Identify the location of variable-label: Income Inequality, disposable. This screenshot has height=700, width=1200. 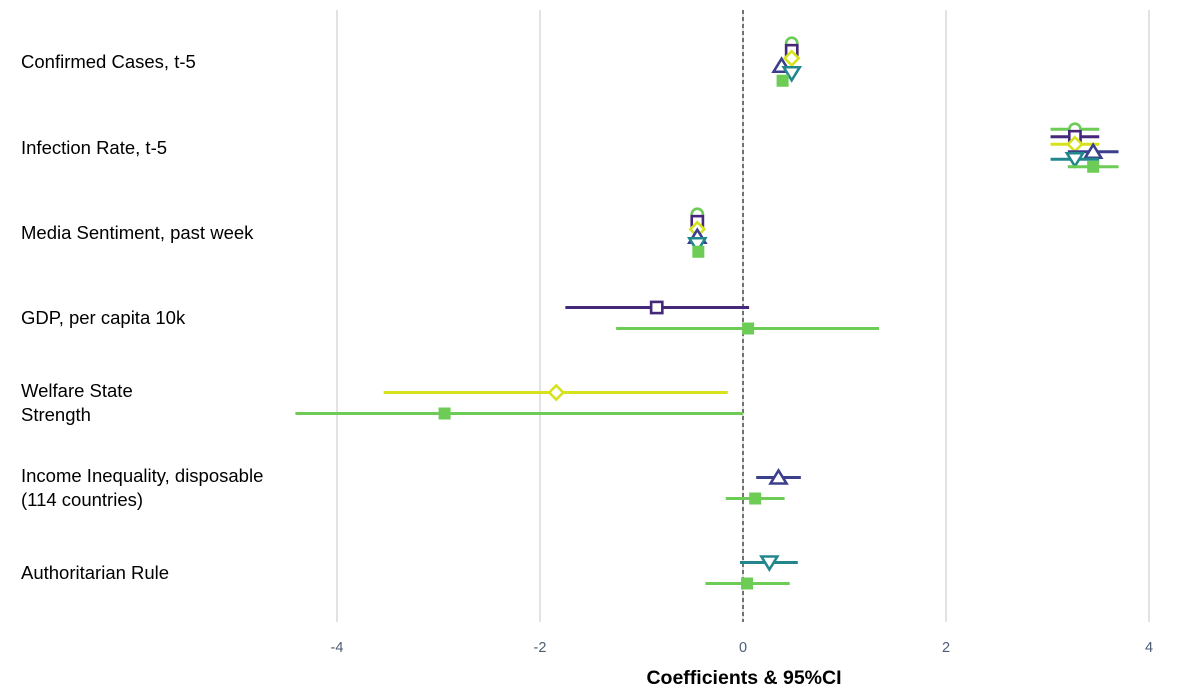
(142, 475).